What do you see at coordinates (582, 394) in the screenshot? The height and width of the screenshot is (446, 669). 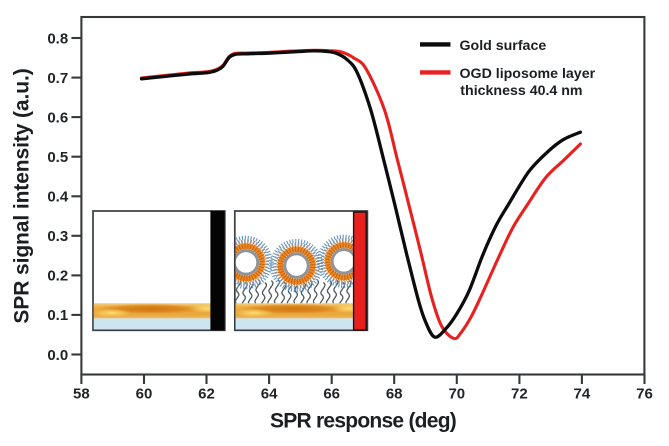 I see `svg-text: 74` at bounding box center [582, 394].